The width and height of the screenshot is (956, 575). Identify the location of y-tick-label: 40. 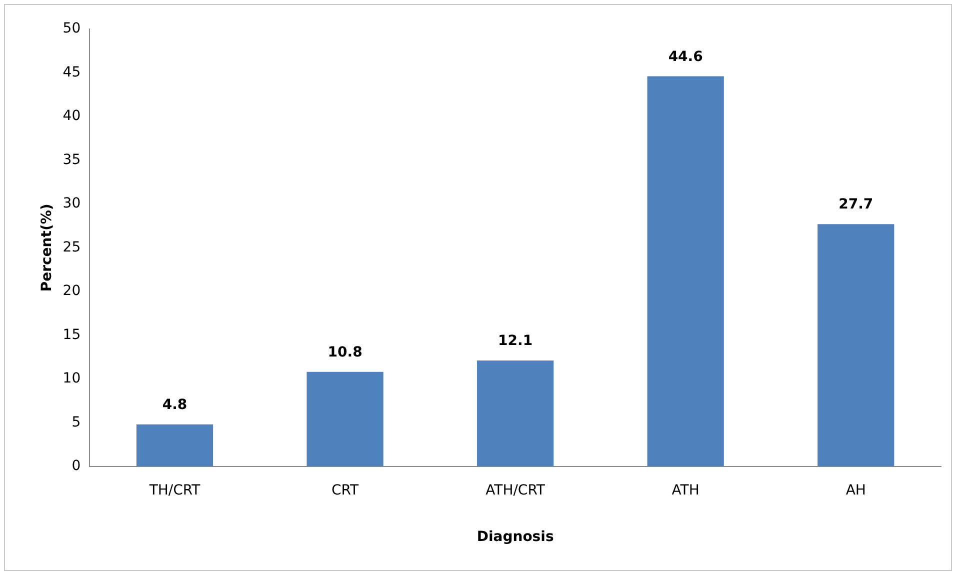
(71, 116).